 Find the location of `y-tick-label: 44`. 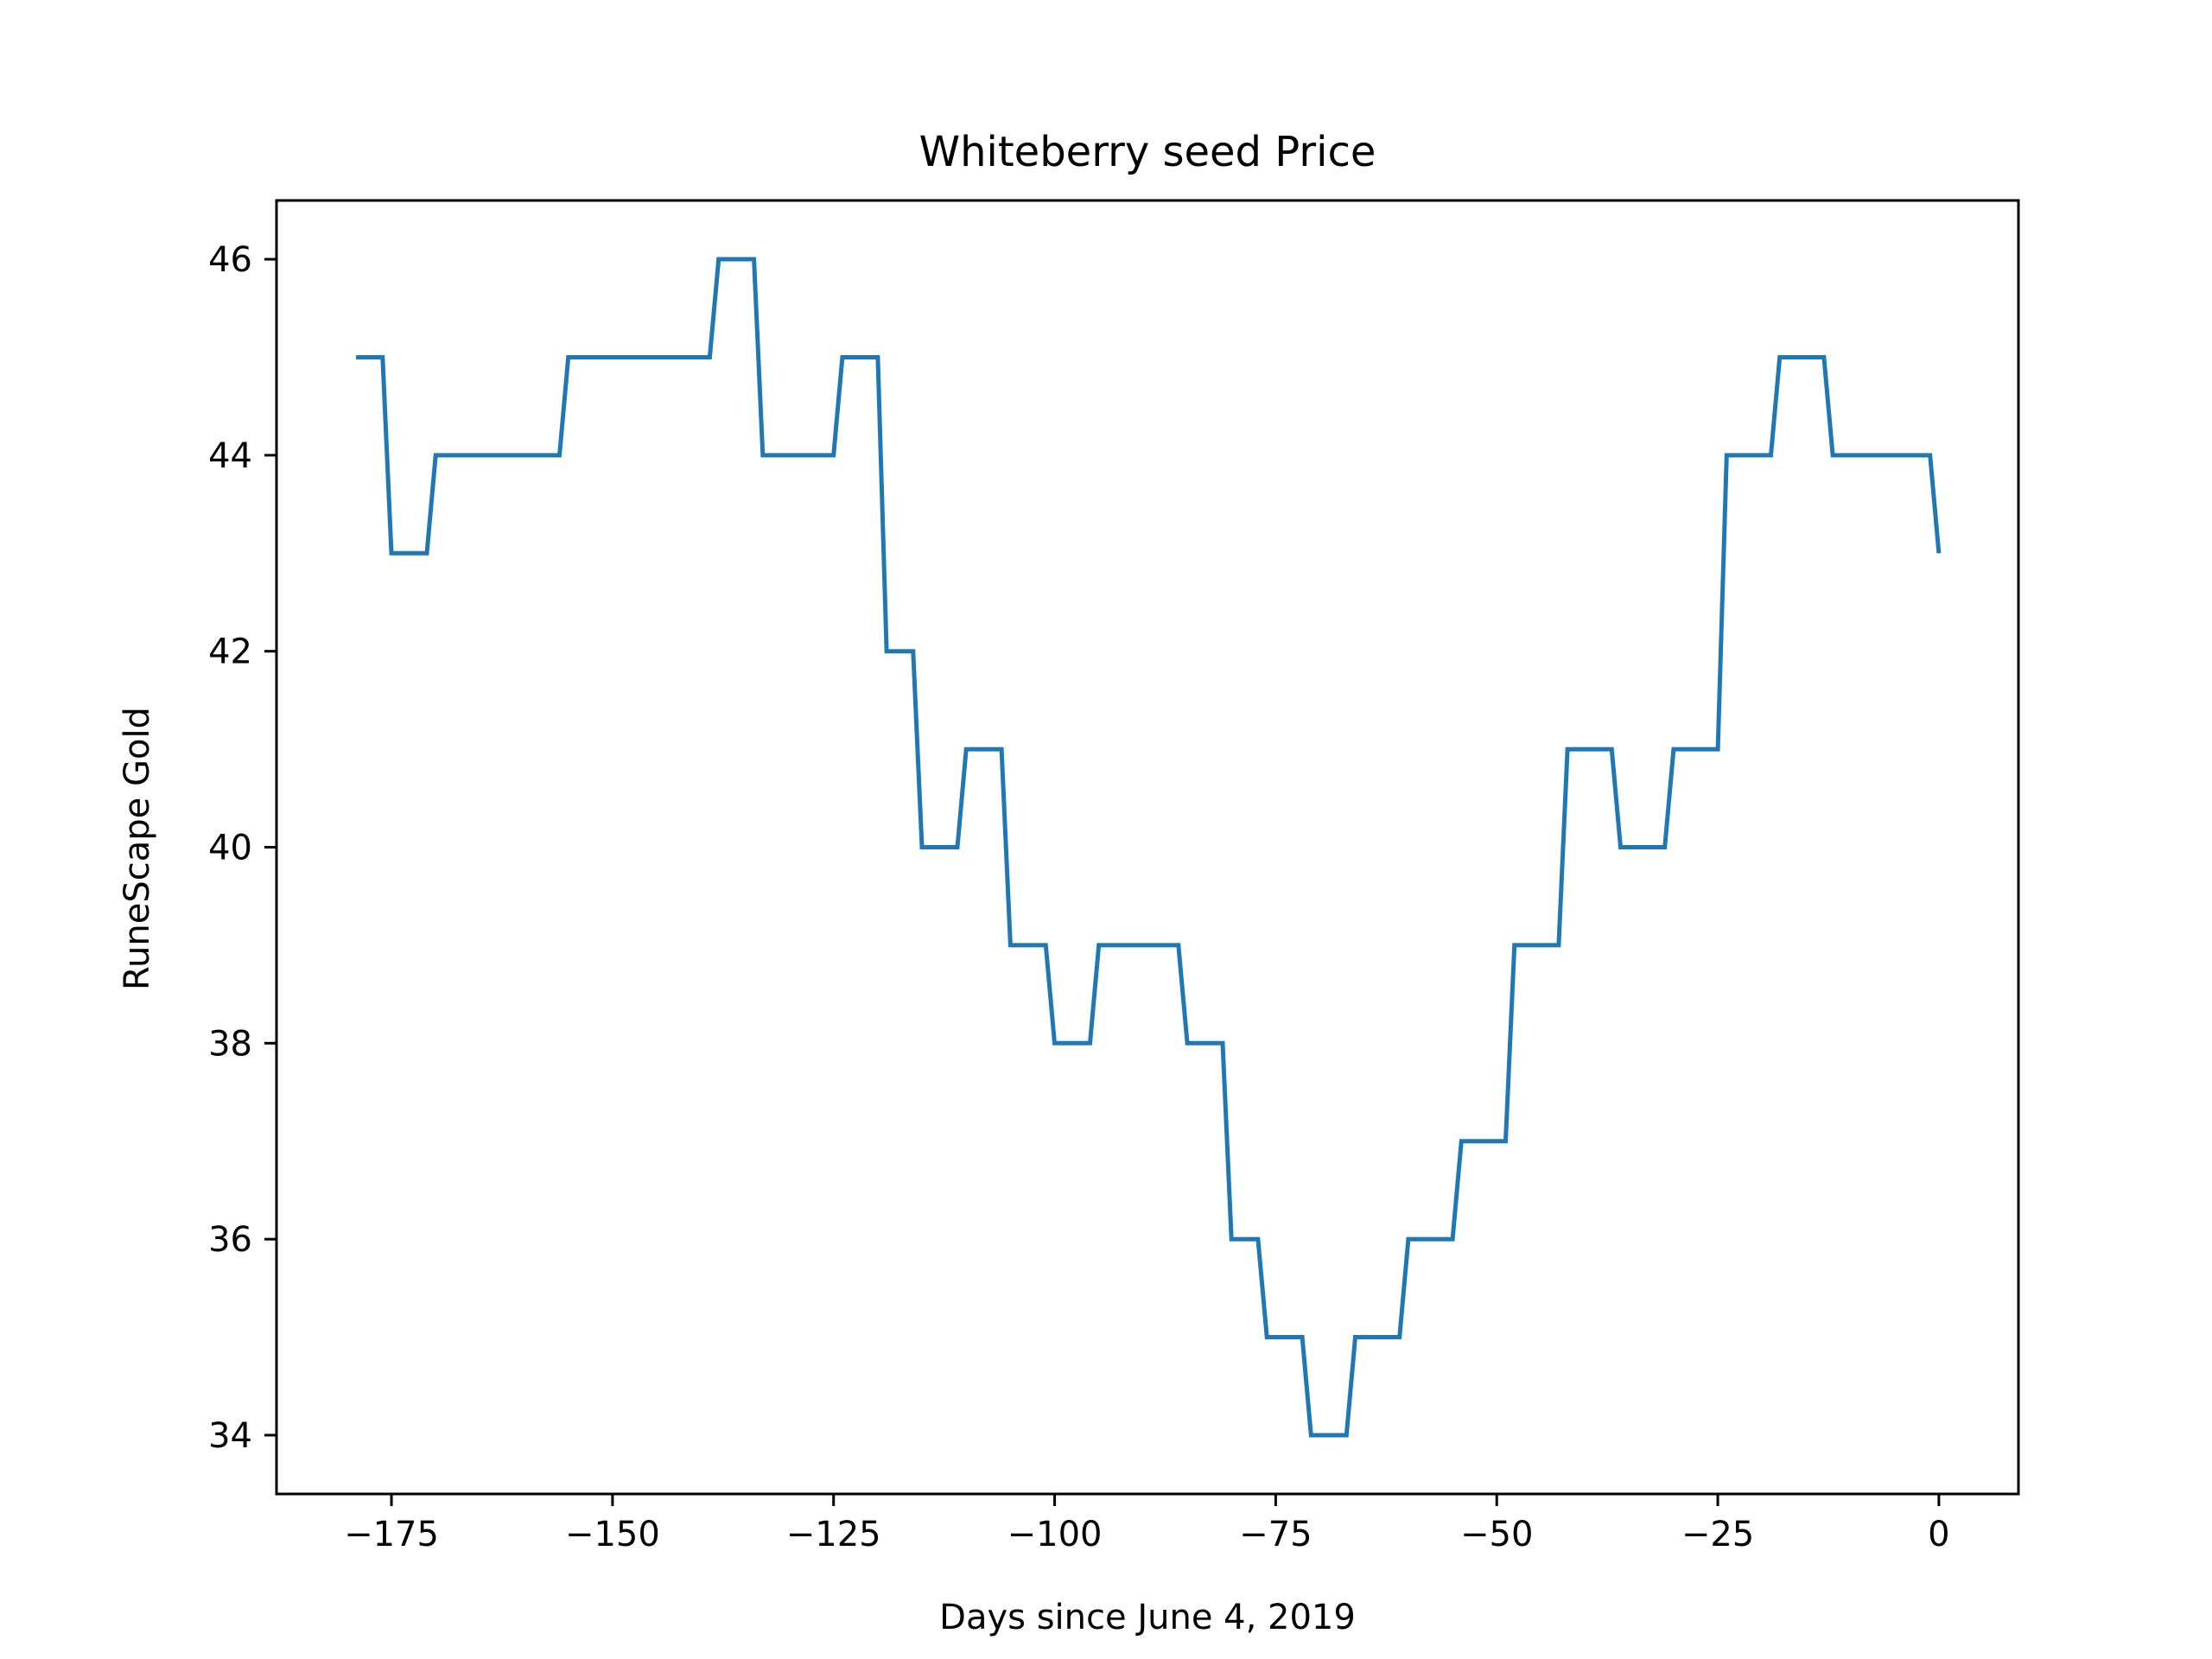

y-tick-label: 44 is located at coordinates (230, 456).